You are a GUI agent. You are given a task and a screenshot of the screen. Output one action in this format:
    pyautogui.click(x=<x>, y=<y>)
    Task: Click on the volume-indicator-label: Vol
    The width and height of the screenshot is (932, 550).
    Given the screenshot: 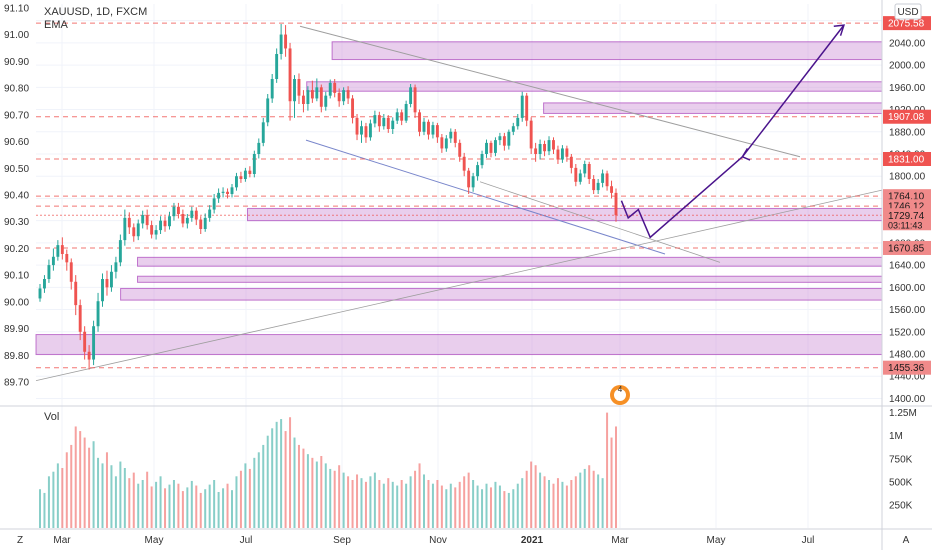 What is the action you would take?
    pyautogui.click(x=51, y=417)
    